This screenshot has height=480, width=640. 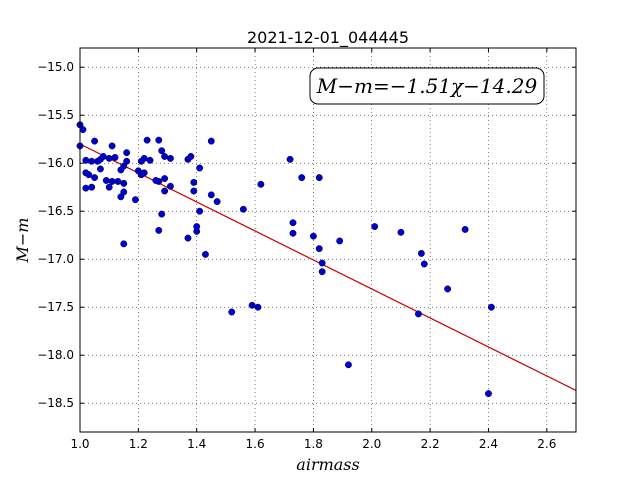 I want to click on chart-title: 2021-12-01_044445, so click(x=328, y=38).